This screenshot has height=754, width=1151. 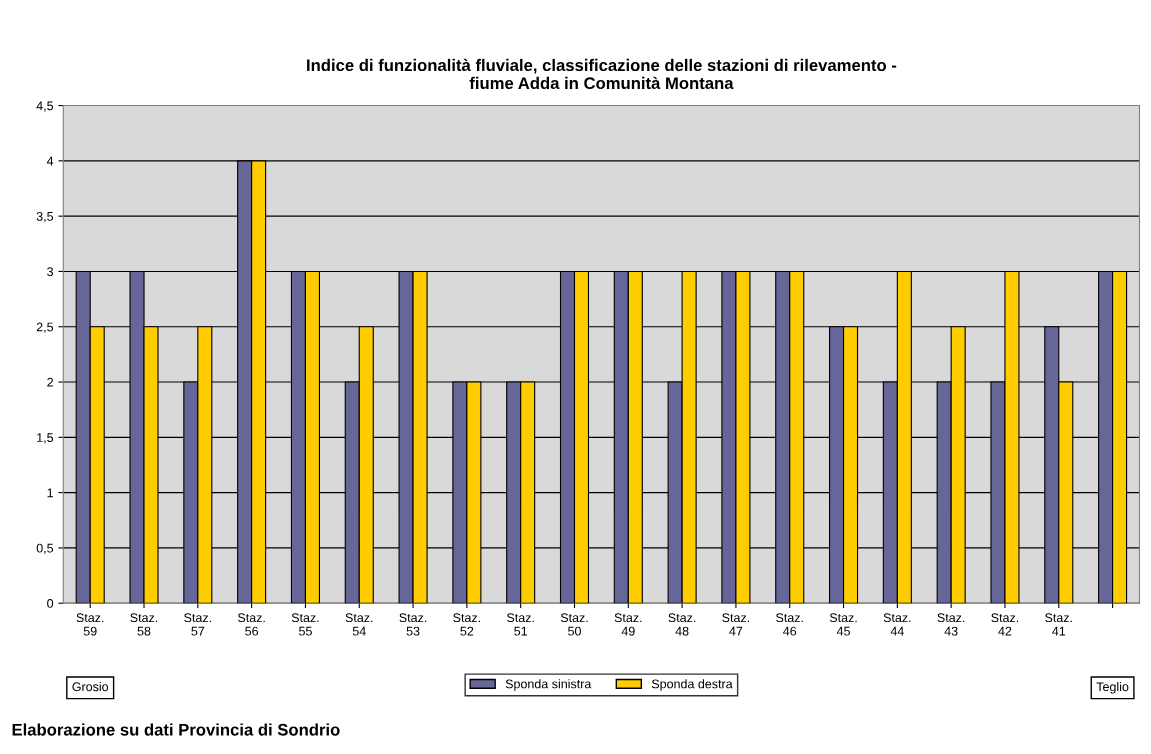 What do you see at coordinates (90, 624) in the screenshot?
I see `x-tick-label: Staz. 59` at bounding box center [90, 624].